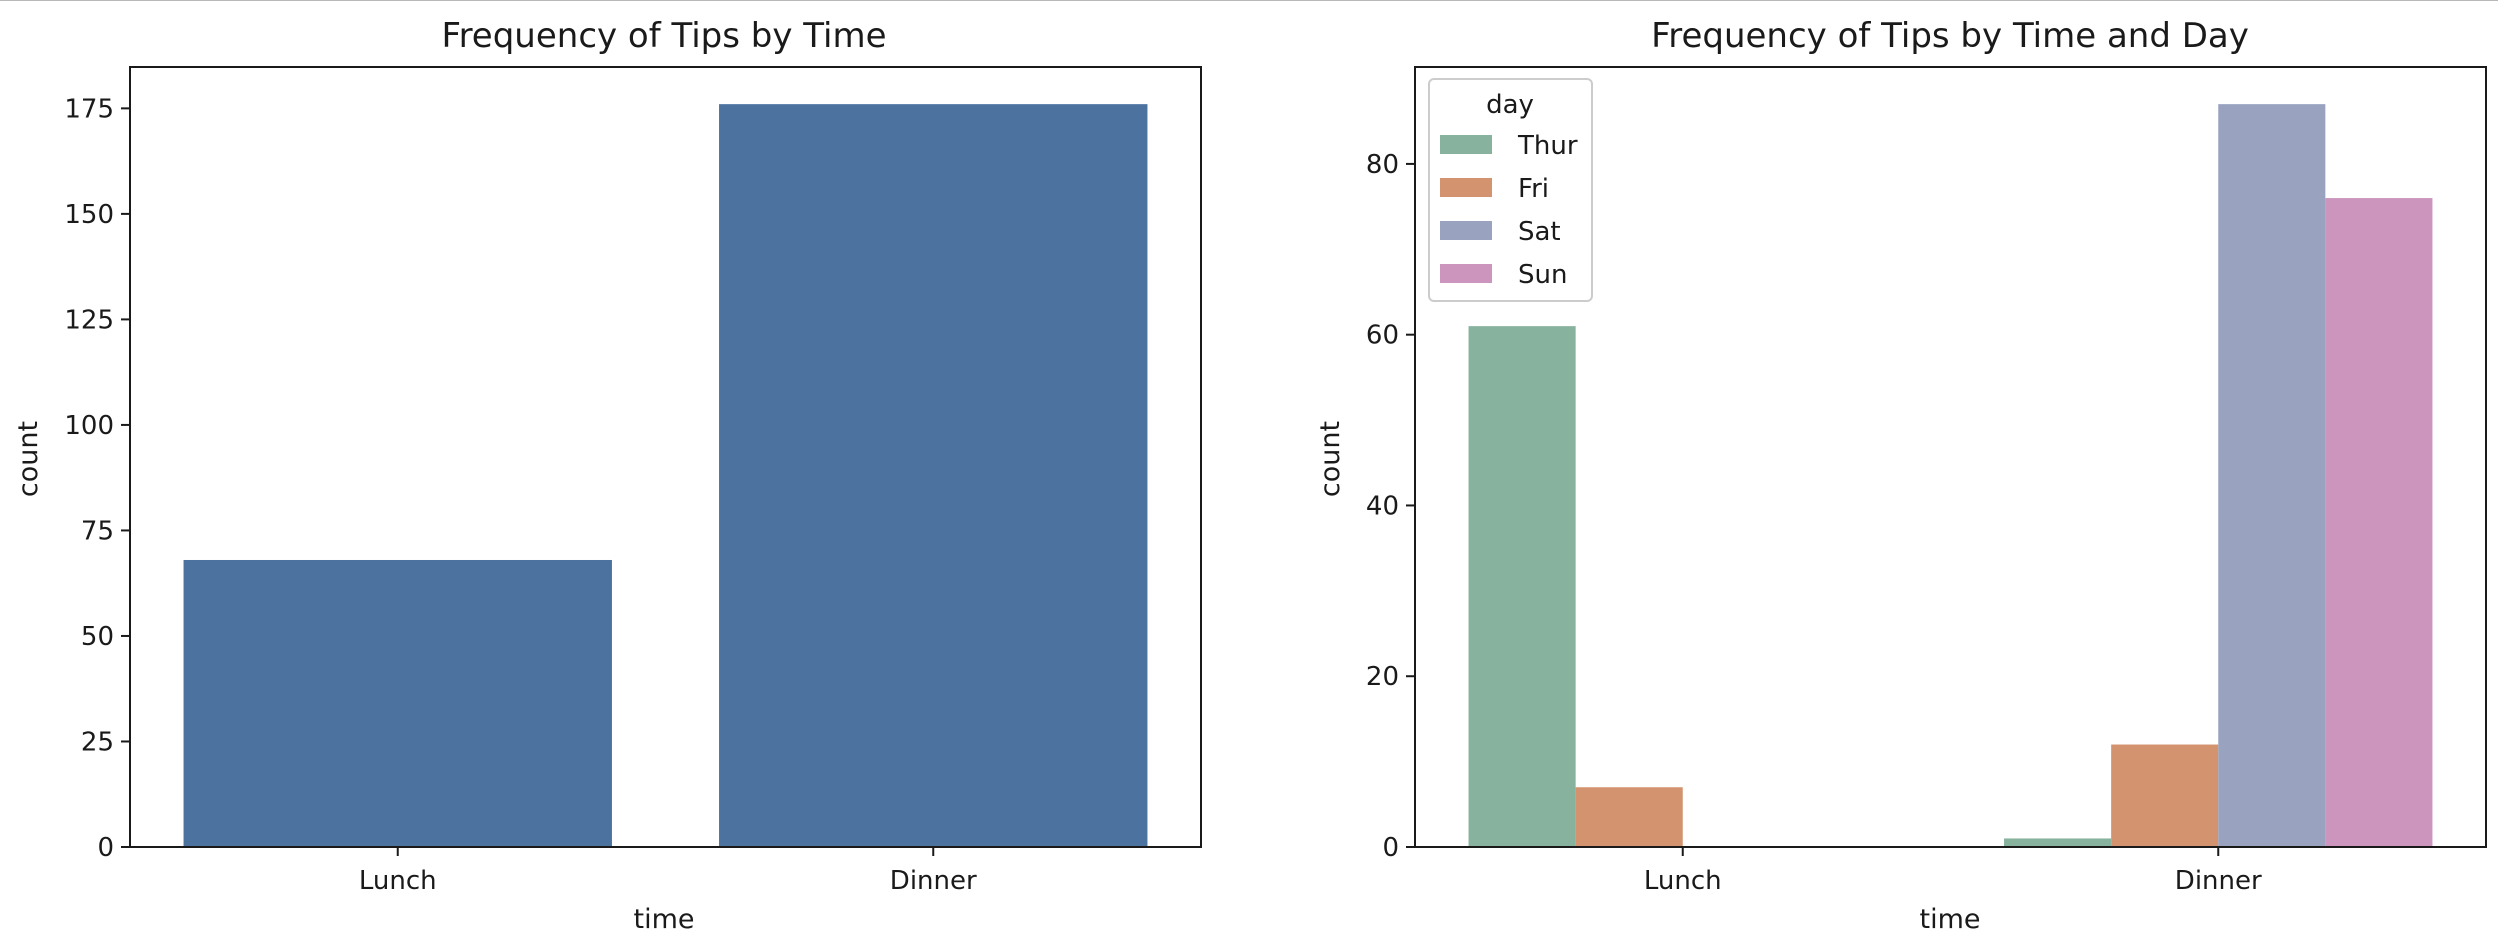 The image size is (2498, 938). I want to click on y-tick-label: 60, so click(1382, 336).